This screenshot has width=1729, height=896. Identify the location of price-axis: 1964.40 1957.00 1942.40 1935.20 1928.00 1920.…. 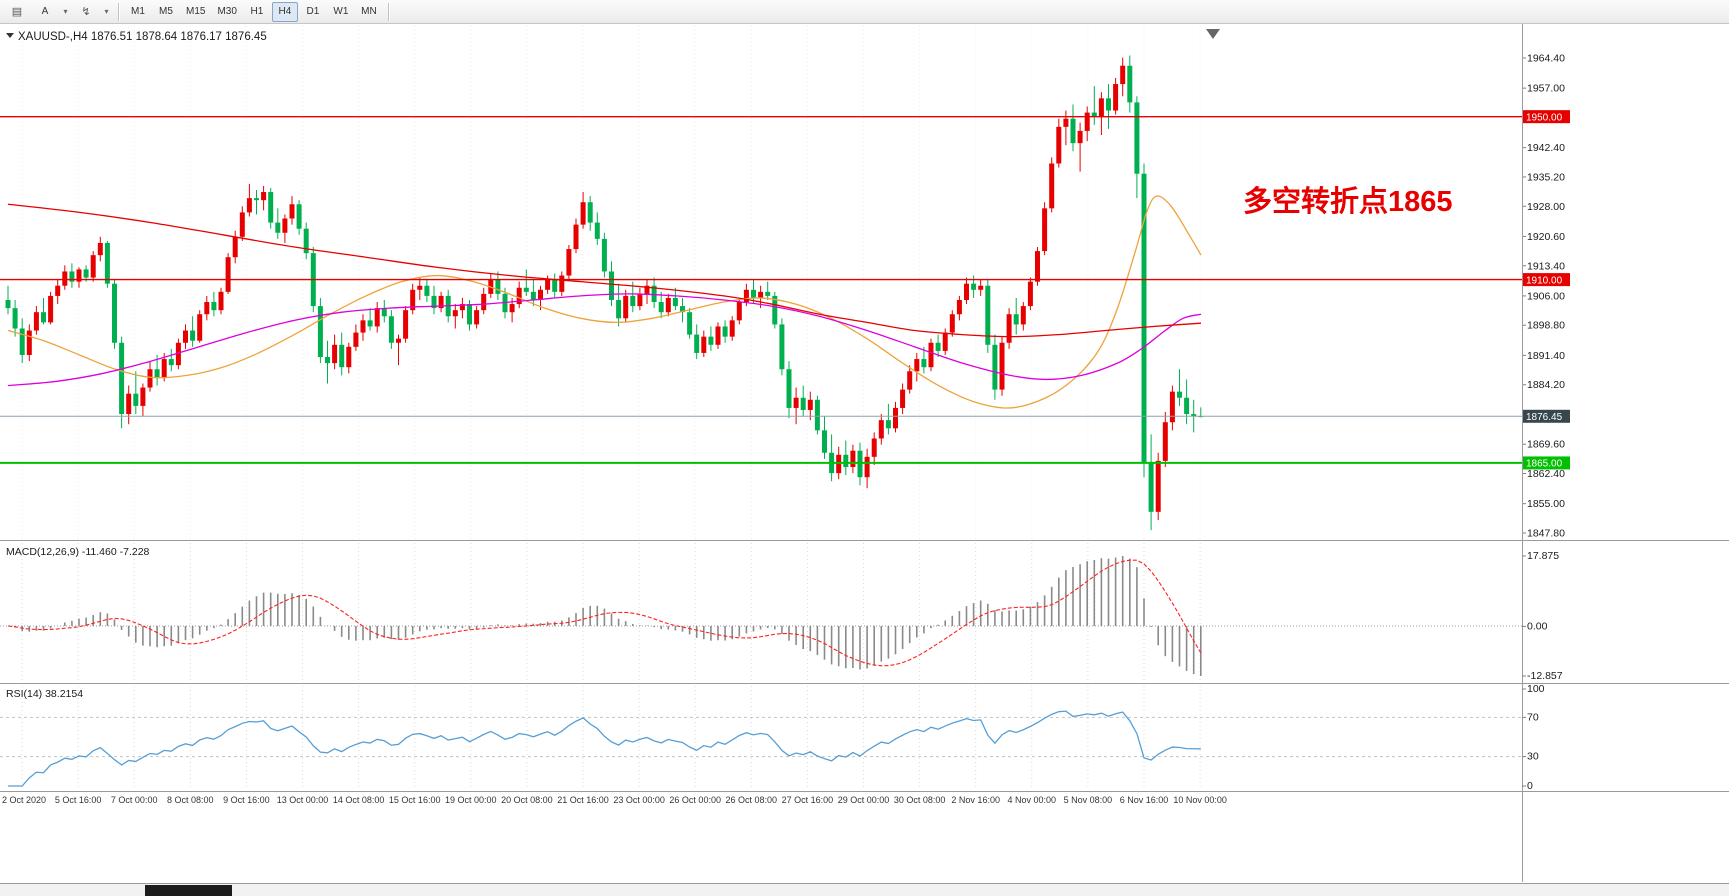
(1543, 296).